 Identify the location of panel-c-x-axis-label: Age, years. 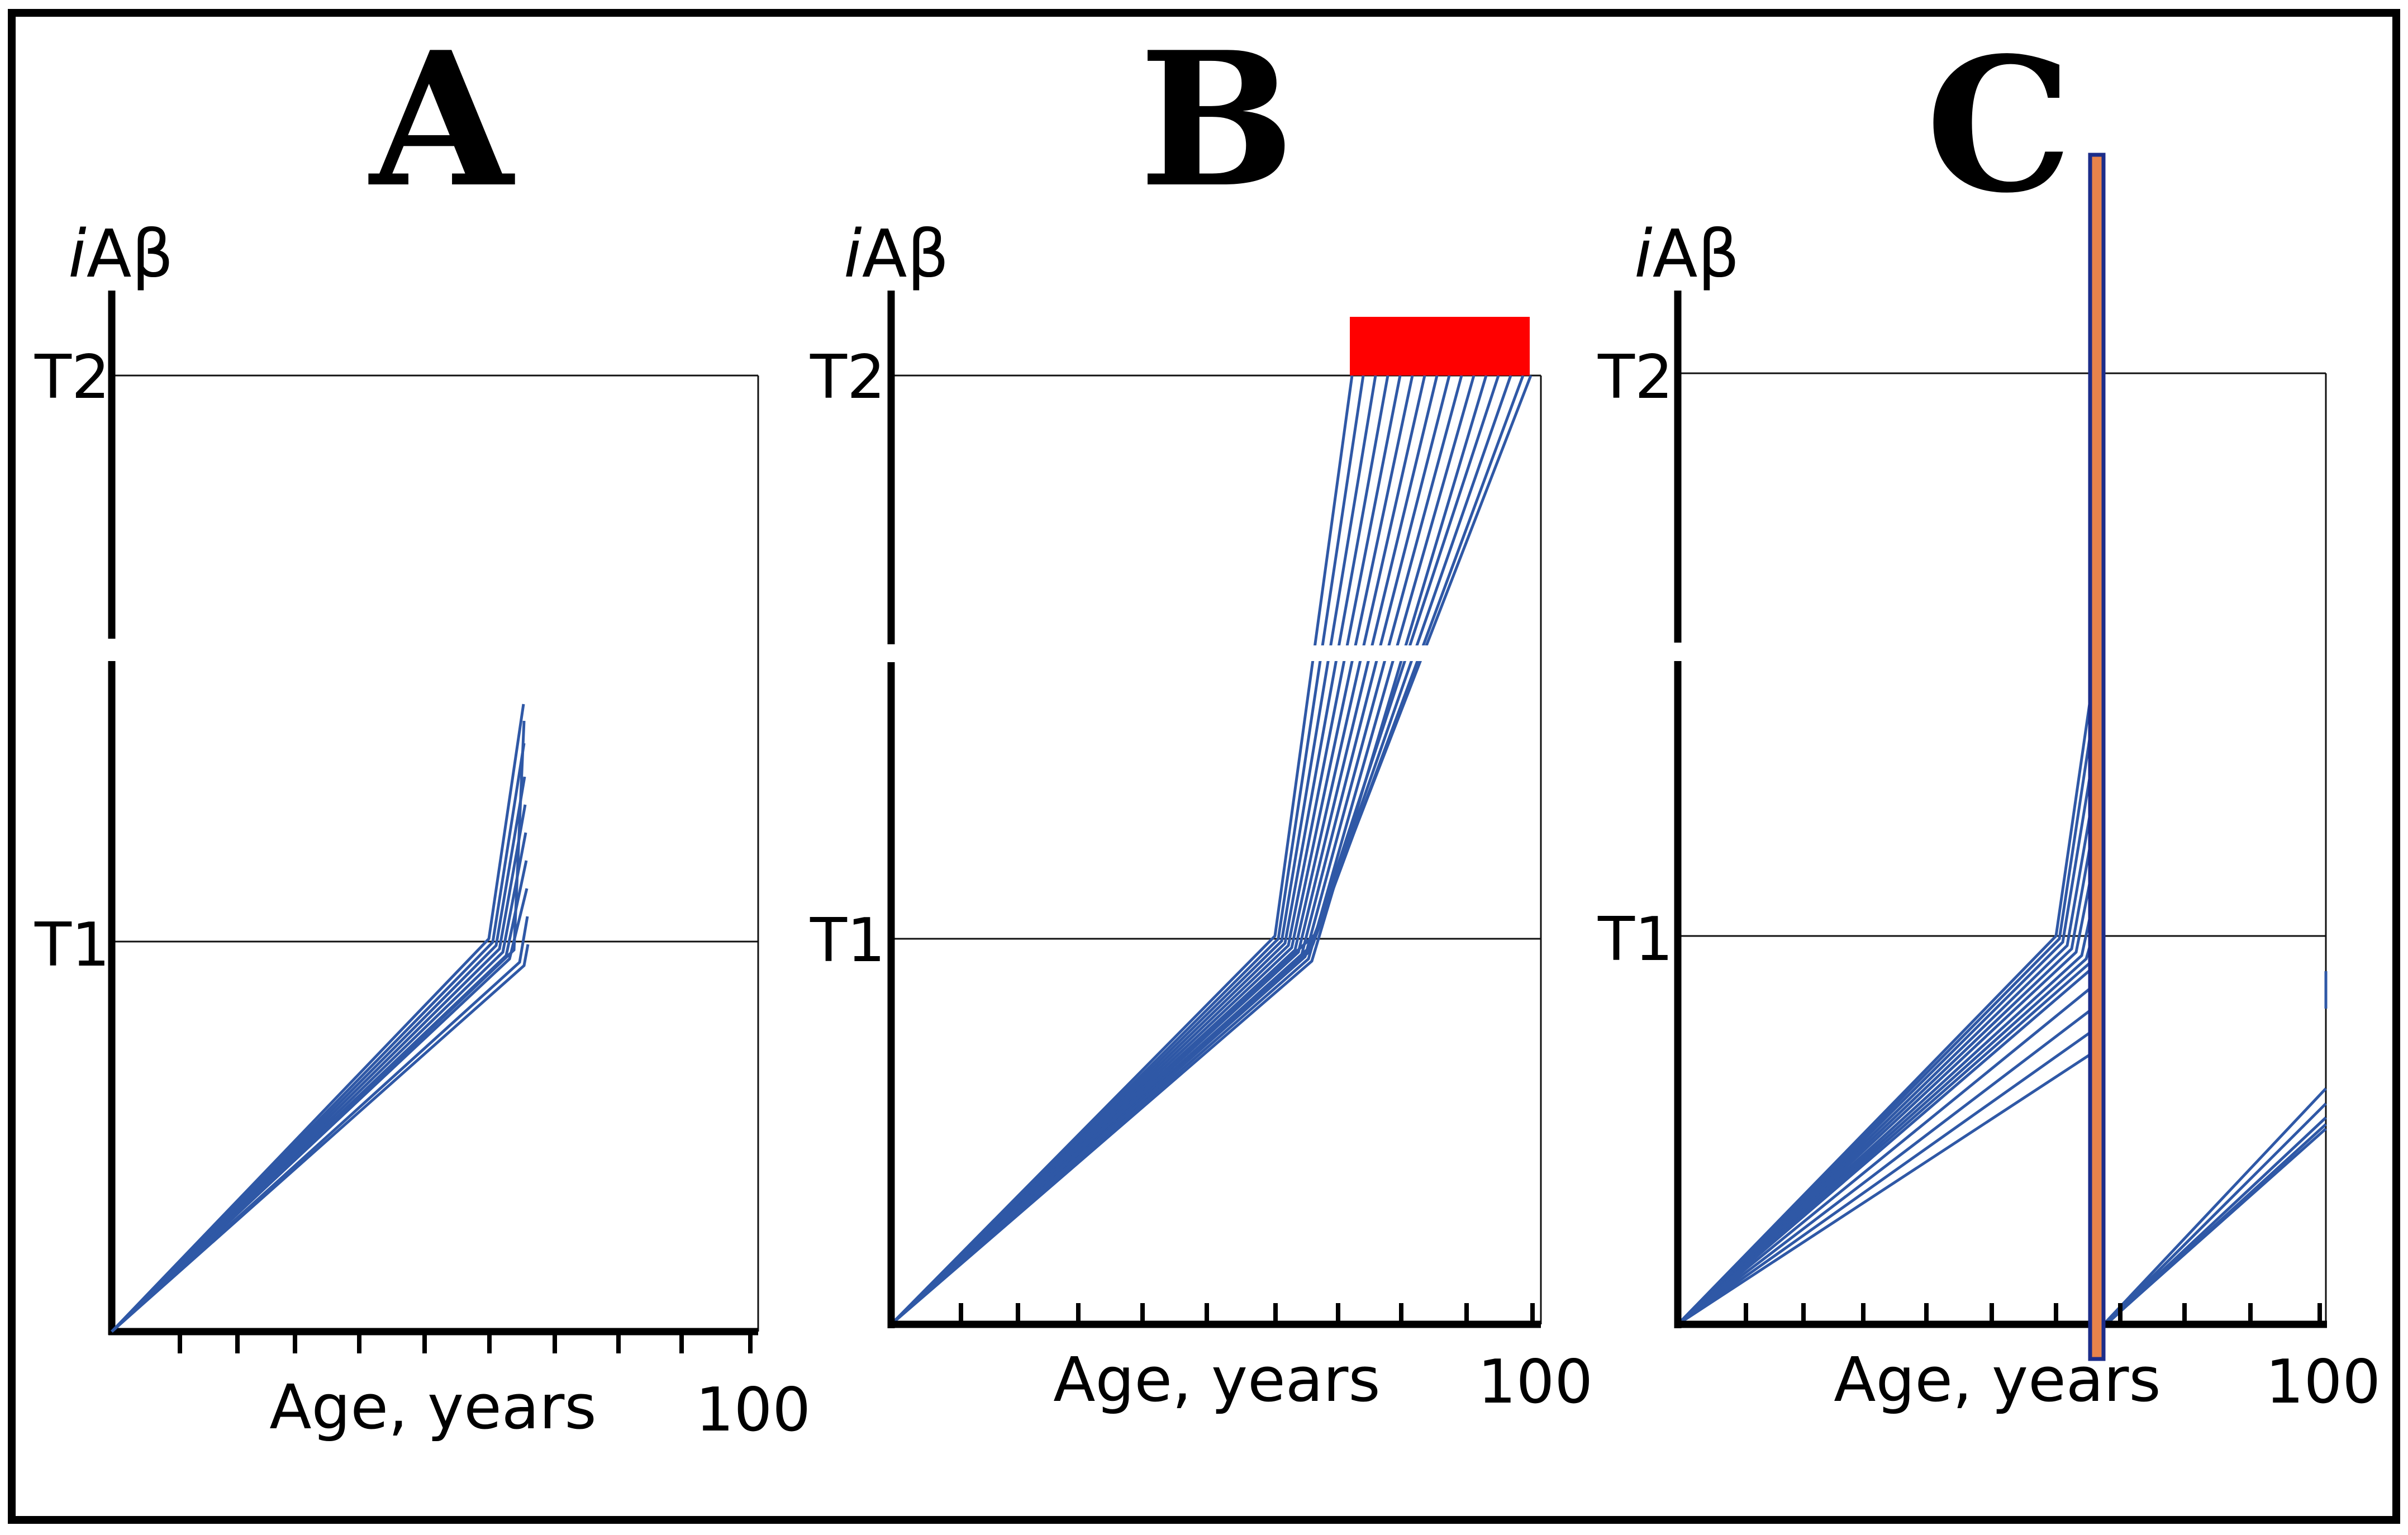
(1997, 1380).